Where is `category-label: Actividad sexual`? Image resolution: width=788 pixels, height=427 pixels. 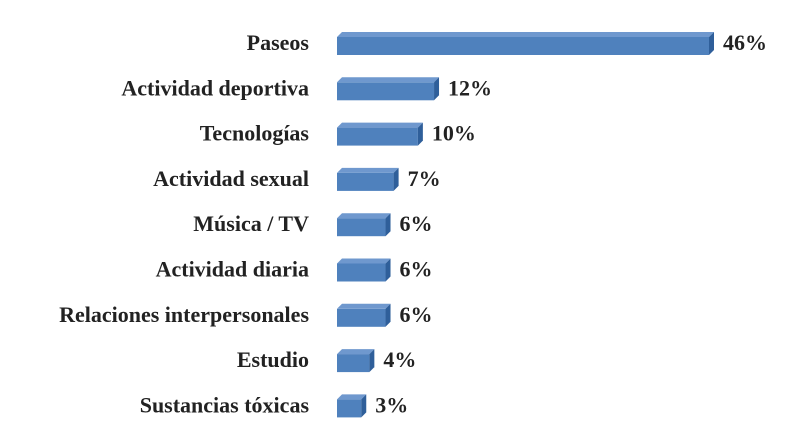 category-label: Actividad sexual is located at coordinates (231, 178).